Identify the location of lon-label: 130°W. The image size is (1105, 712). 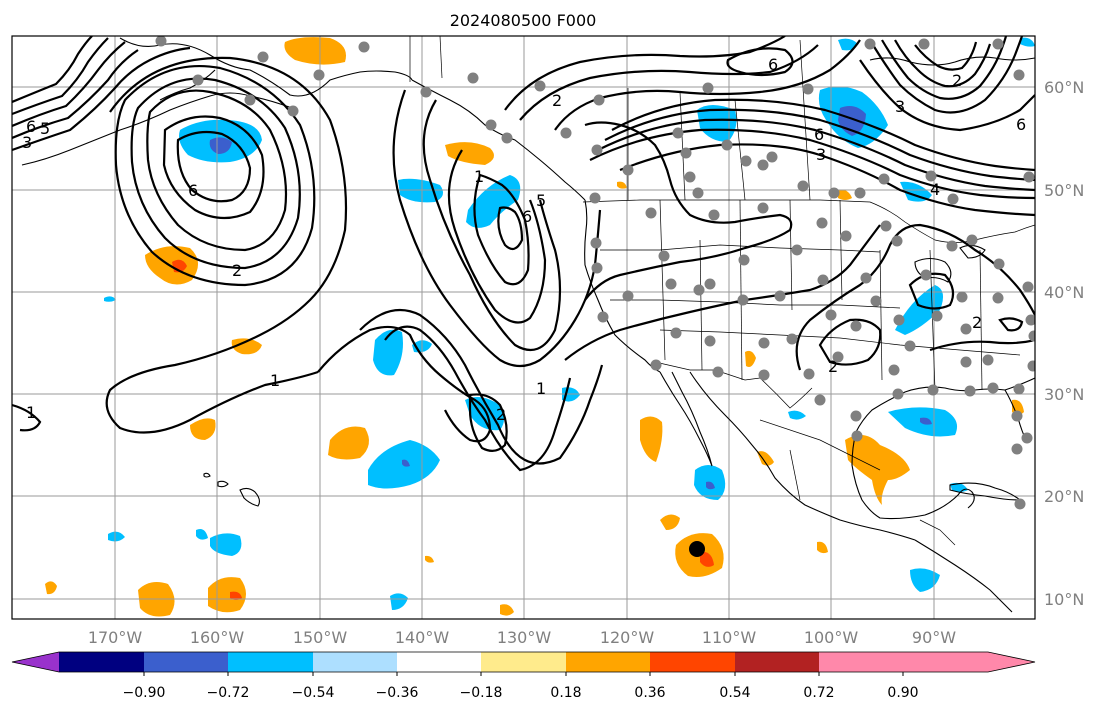
(524, 637).